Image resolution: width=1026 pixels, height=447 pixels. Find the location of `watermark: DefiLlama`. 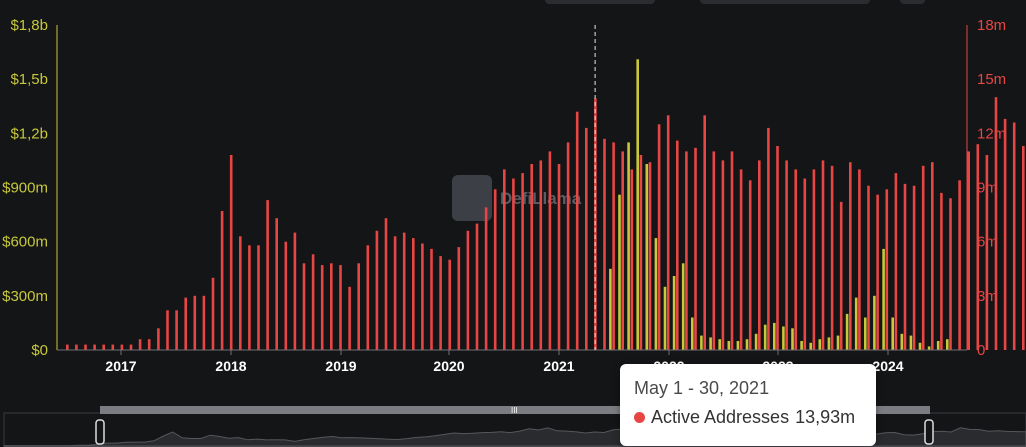

watermark: DefiLlama is located at coordinates (517, 198).